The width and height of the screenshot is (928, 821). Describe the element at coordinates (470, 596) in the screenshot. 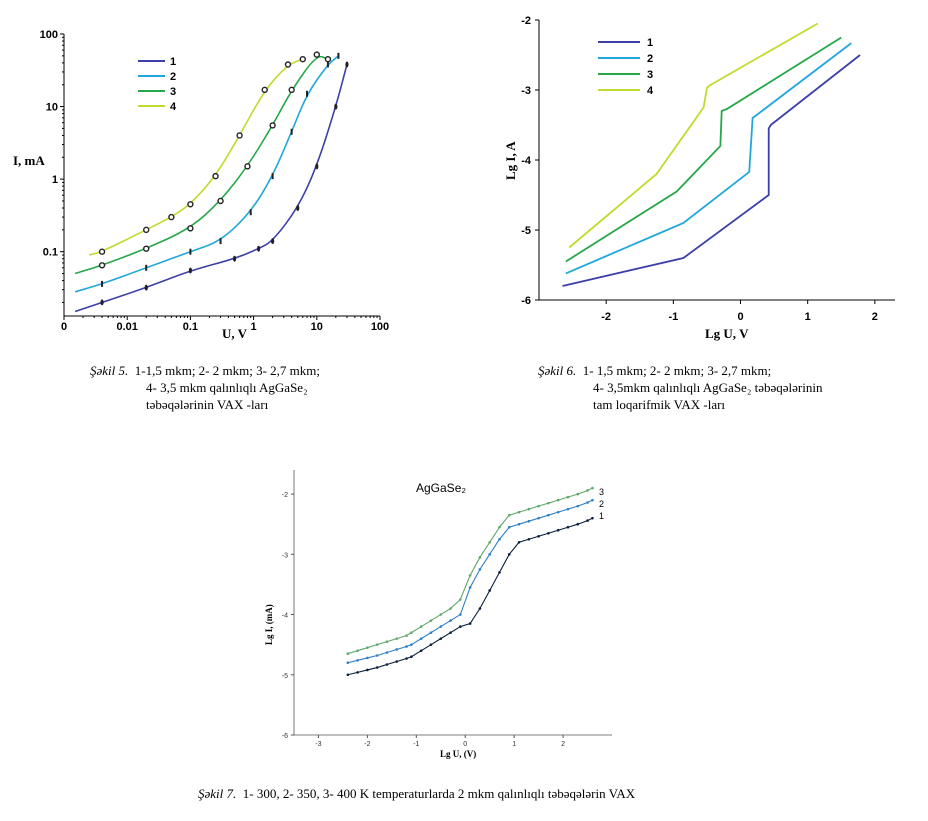

I see `fig7-series-1-line` at that location.